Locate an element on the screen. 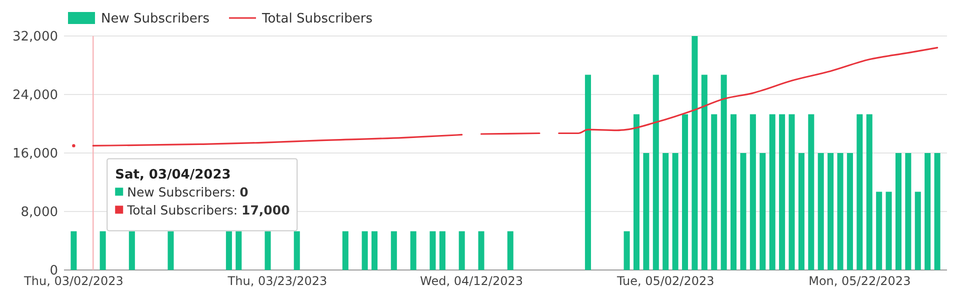 The height and width of the screenshot is (297, 957). x-tick-label: Mon, 05/22/2023 is located at coordinates (859, 281).